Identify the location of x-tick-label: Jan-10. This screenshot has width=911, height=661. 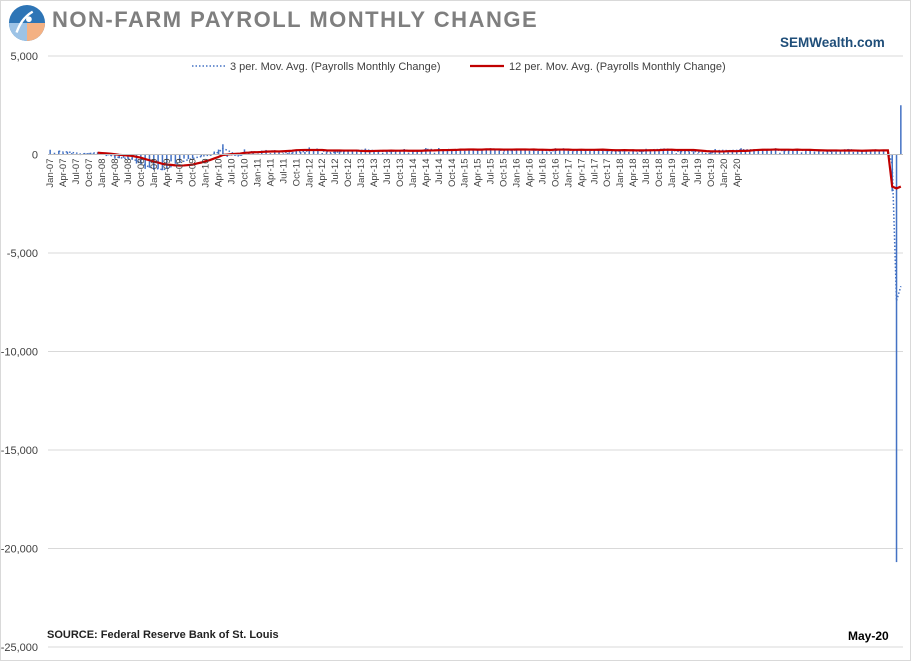
(206, 173).